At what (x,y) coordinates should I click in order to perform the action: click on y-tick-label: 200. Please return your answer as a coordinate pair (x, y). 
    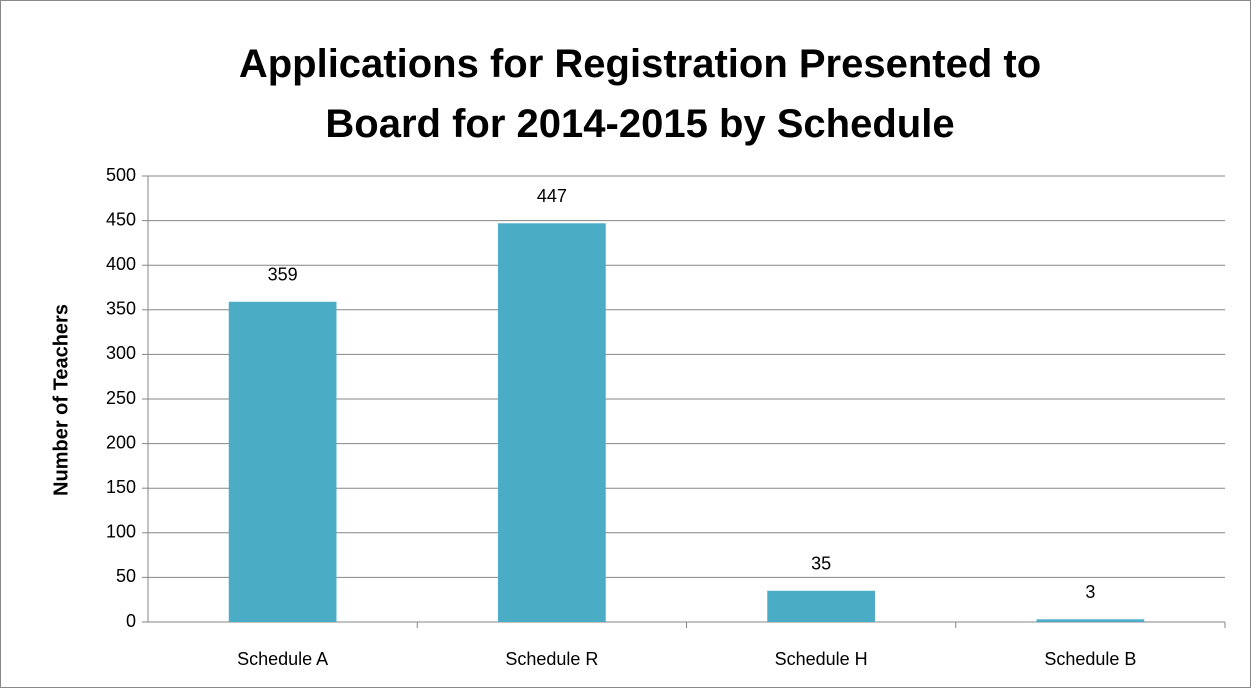
    Looking at the image, I should click on (121, 442).